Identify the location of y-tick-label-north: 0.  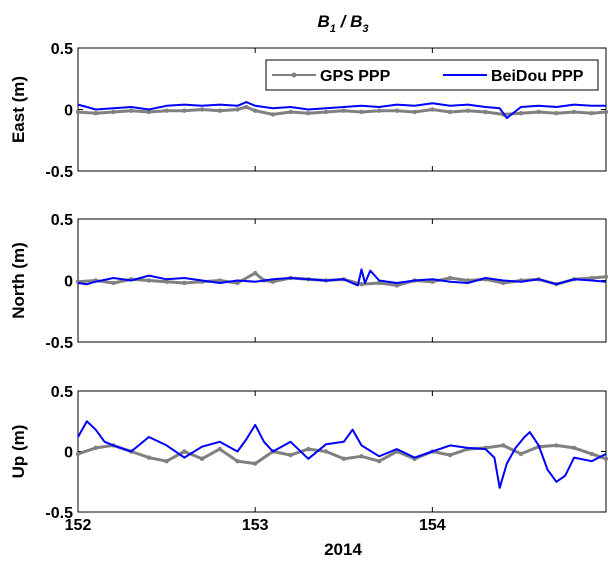
(68, 282).